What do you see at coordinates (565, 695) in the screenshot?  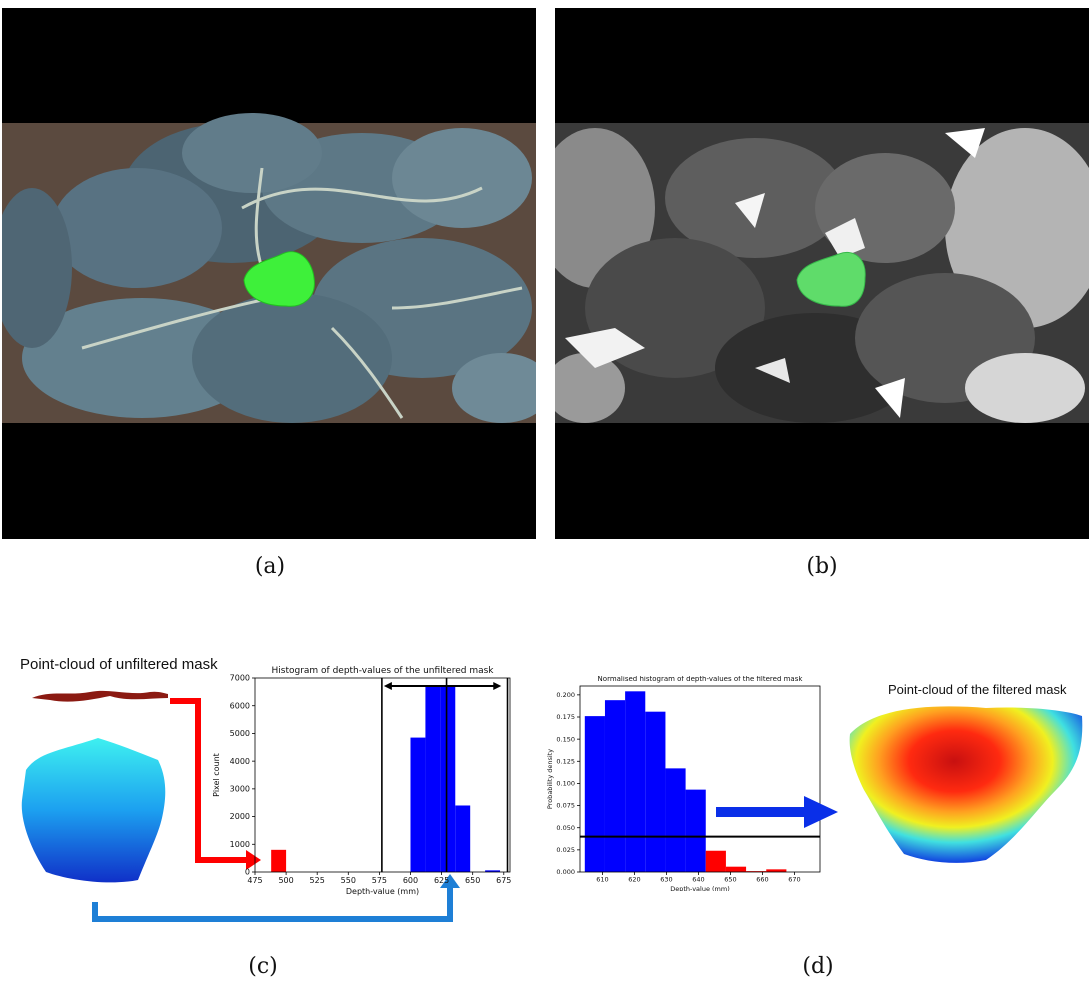 I see `y-tick-label-8: 0.200` at bounding box center [565, 695].